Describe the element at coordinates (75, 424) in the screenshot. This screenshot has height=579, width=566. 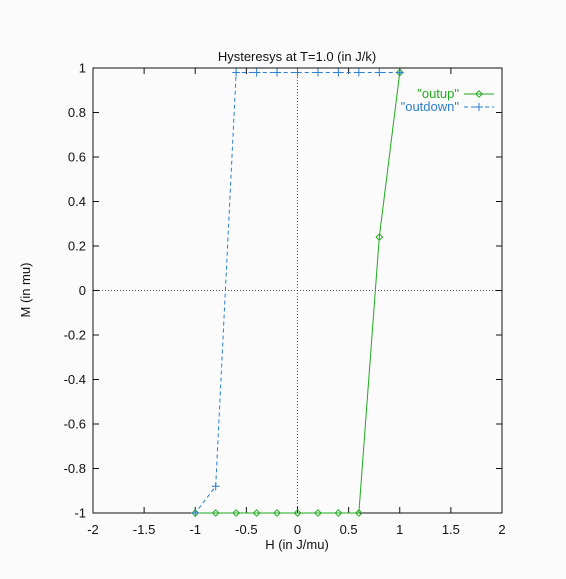
I see `y-tick-label: -0.6` at that location.